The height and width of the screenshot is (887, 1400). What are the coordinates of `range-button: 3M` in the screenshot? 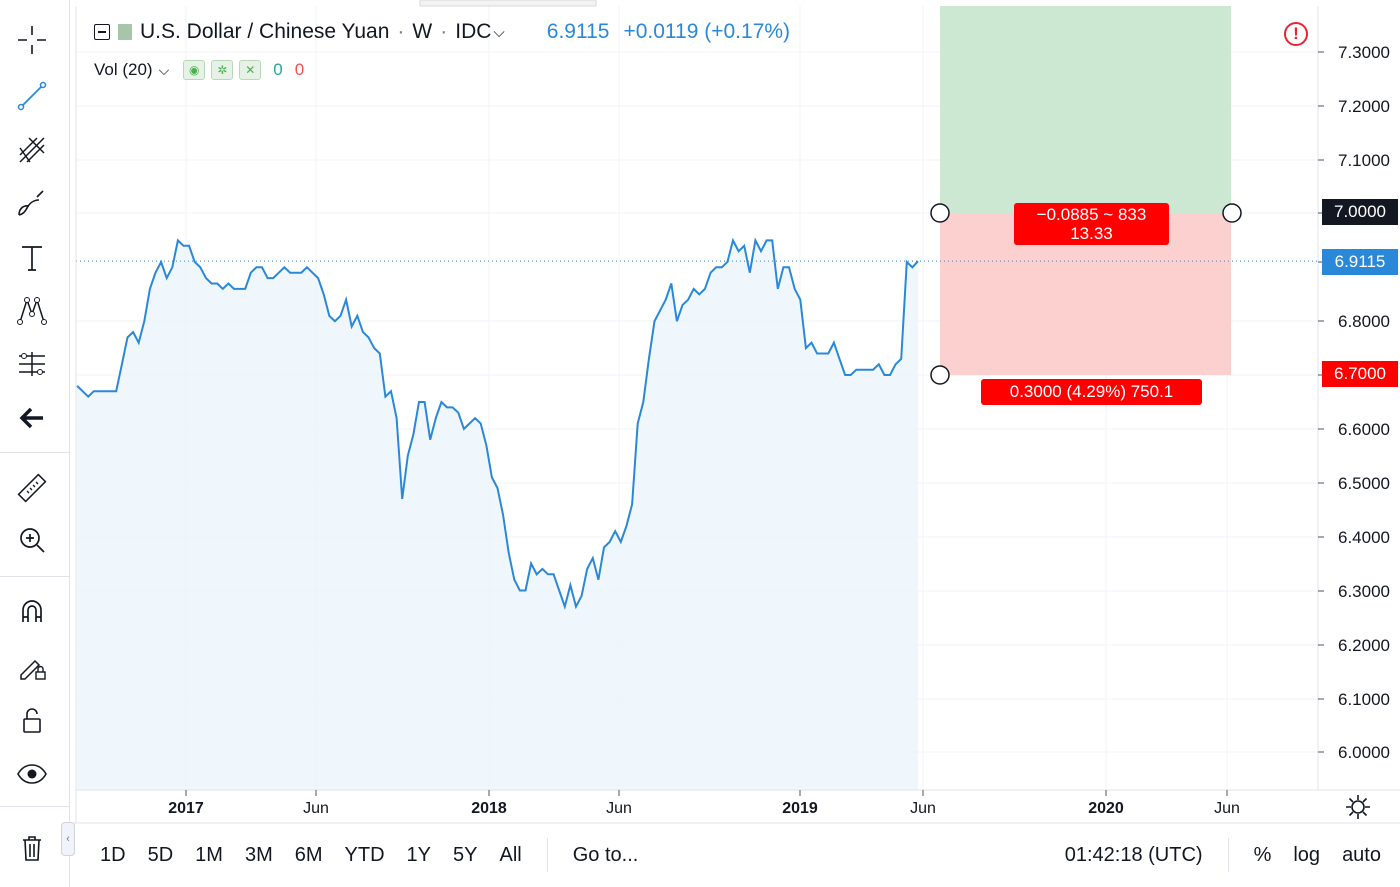 It's located at (258, 854).